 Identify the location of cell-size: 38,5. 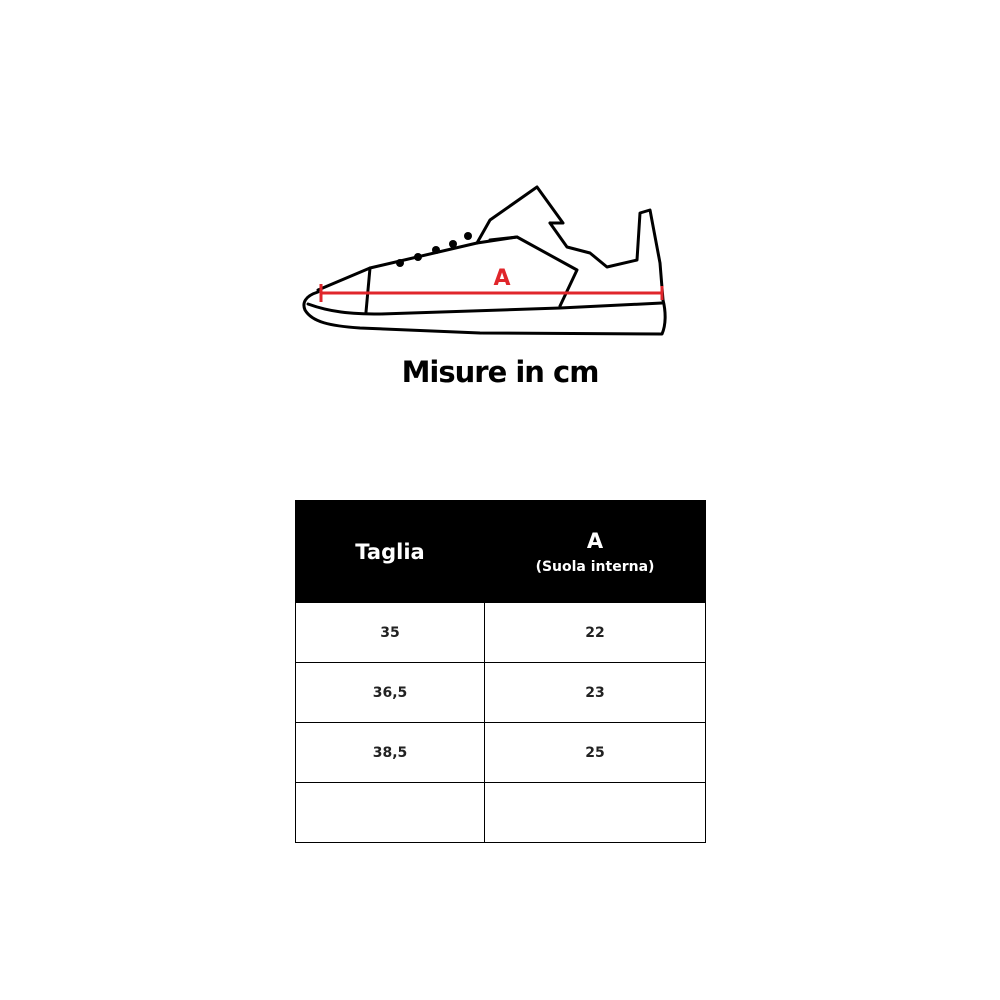
(390, 752).